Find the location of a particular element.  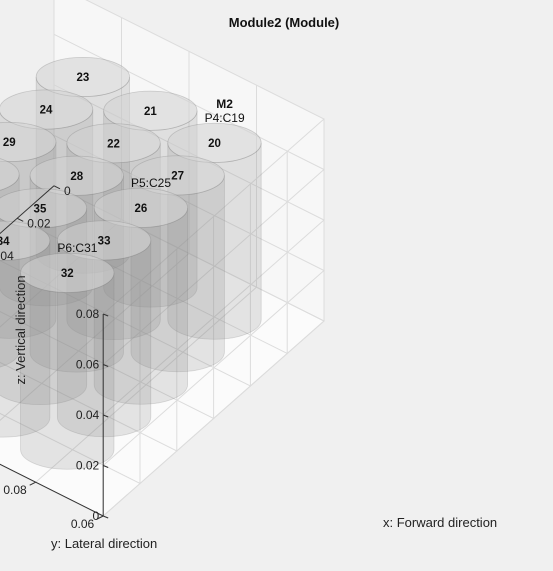

cell-label-34: 34 is located at coordinates (5, 242).